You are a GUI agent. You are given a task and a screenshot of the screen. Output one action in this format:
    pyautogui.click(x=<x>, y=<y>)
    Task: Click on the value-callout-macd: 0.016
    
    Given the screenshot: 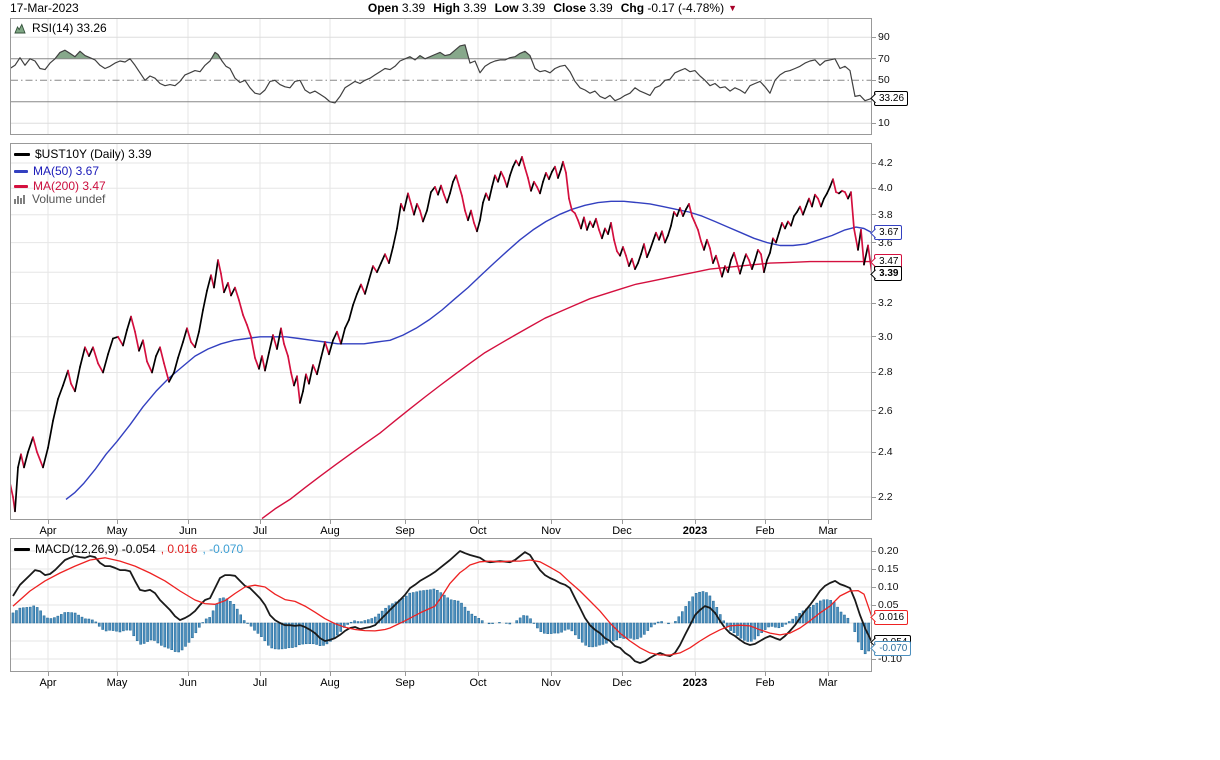 What is the action you would take?
    pyautogui.click(x=889, y=617)
    